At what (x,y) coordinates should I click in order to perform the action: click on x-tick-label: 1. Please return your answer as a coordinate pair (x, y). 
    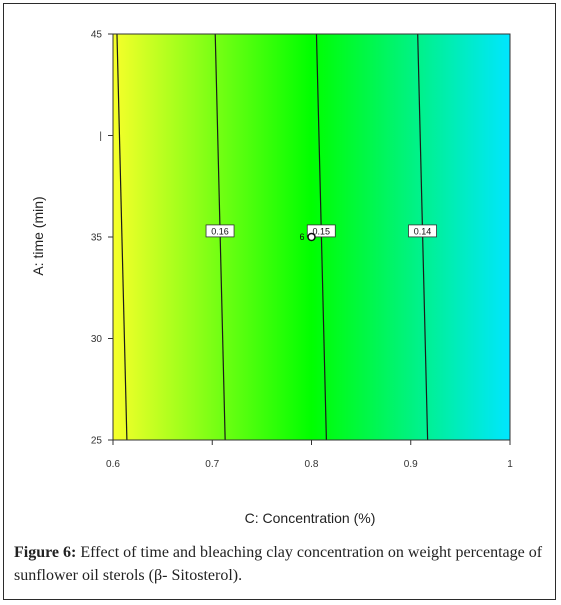
    Looking at the image, I should click on (510, 464).